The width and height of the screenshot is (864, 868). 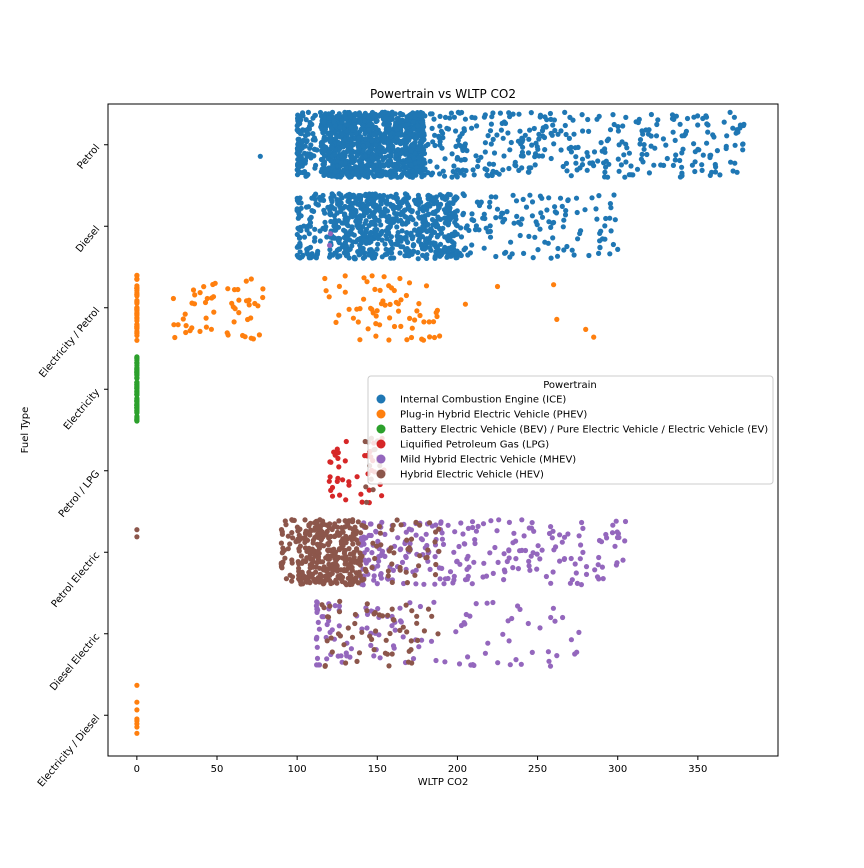 I want to click on y-tick-label: Petrol Electric, so click(x=76, y=580).